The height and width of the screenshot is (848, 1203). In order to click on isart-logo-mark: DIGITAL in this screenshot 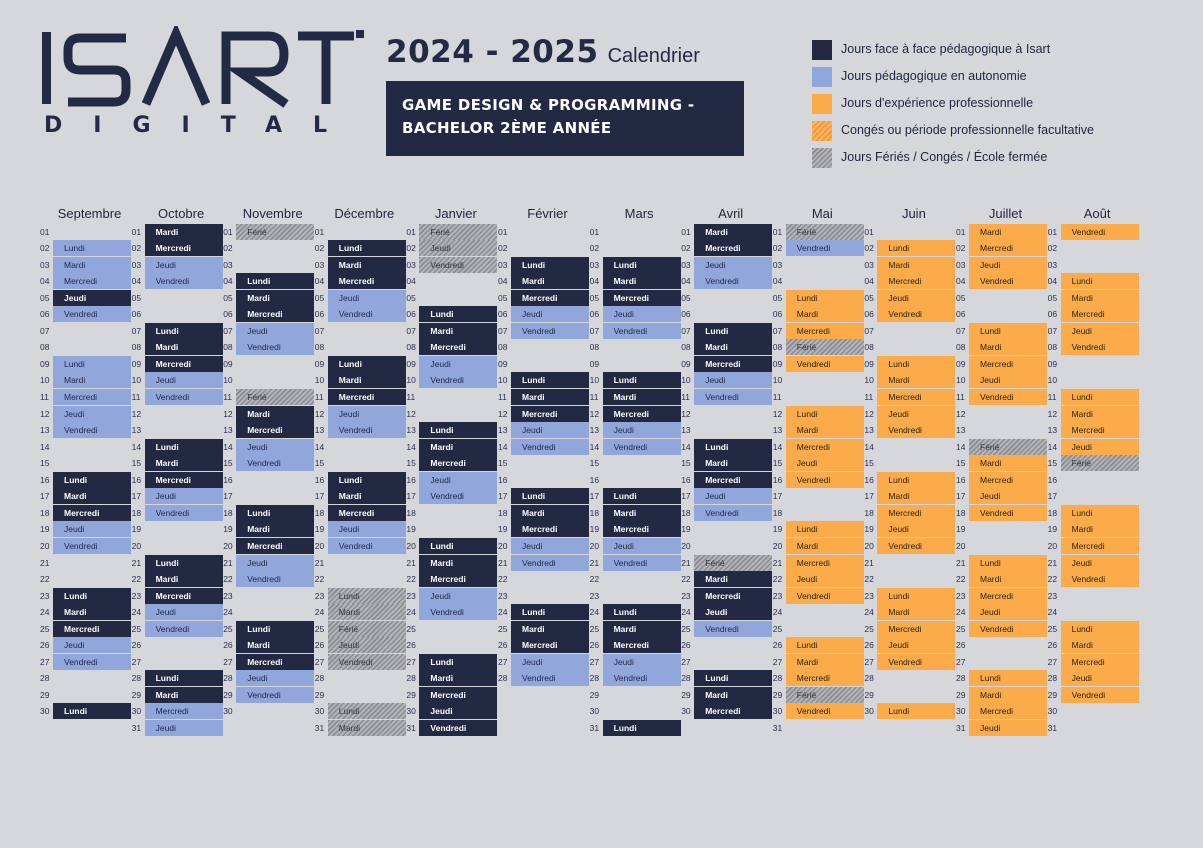, I will do `click(203, 80)`.